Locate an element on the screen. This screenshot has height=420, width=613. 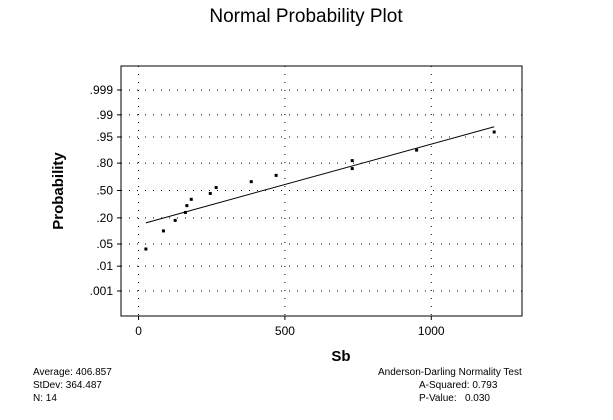
chart-title: Normal Probability Plot is located at coordinates (306, 16).